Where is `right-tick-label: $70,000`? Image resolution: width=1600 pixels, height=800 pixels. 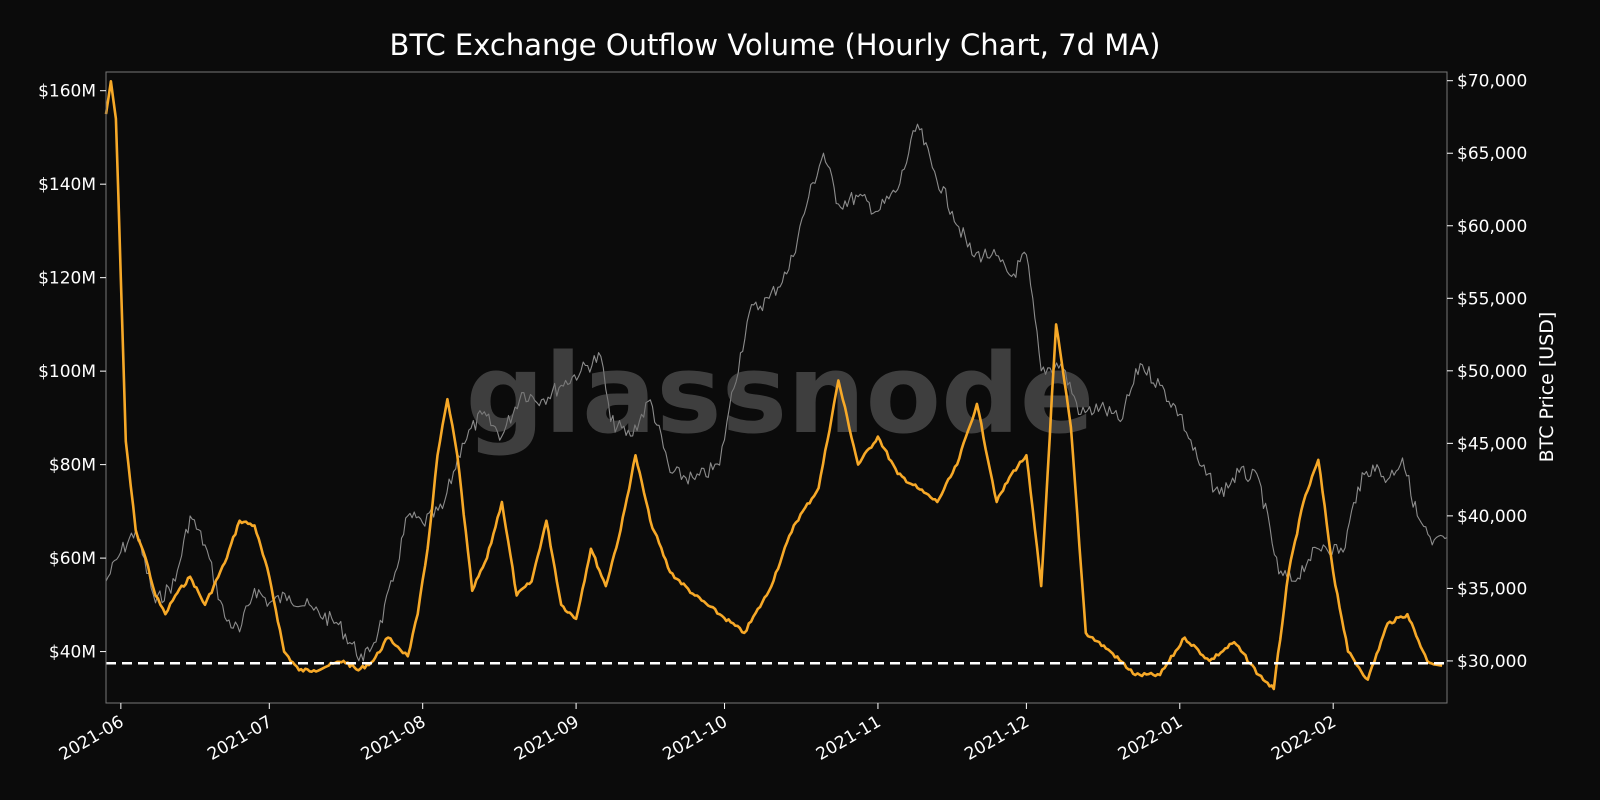 right-tick-label: $70,000 is located at coordinates (1492, 82).